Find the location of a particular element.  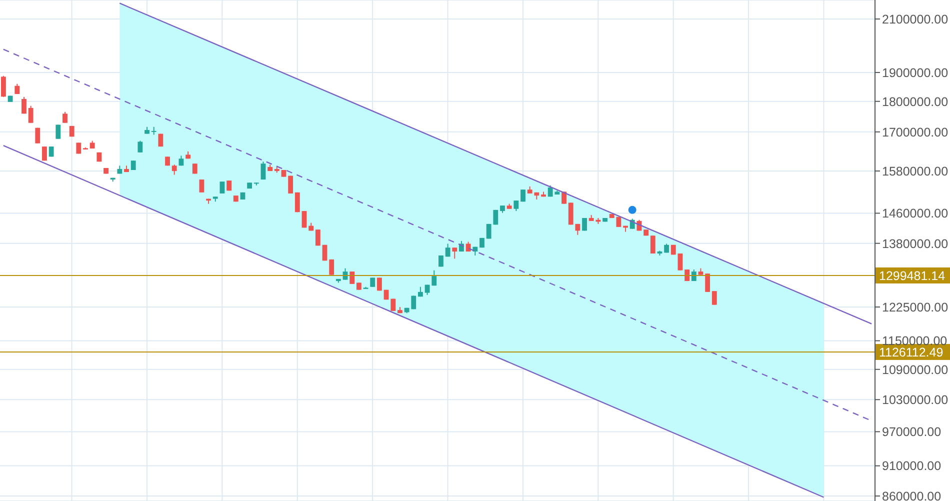

y-tick-label: 1800000.00 is located at coordinates (915, 101).